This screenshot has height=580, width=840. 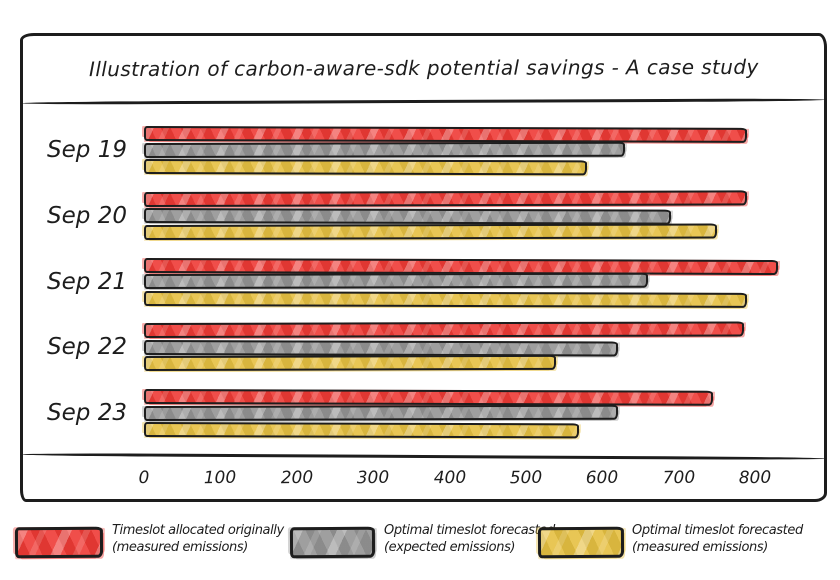 What do you see at coordinates (381, 348) in the screenshot?
I see `bar-sep-22-forecast-expected` at bounding box center [381, 348].